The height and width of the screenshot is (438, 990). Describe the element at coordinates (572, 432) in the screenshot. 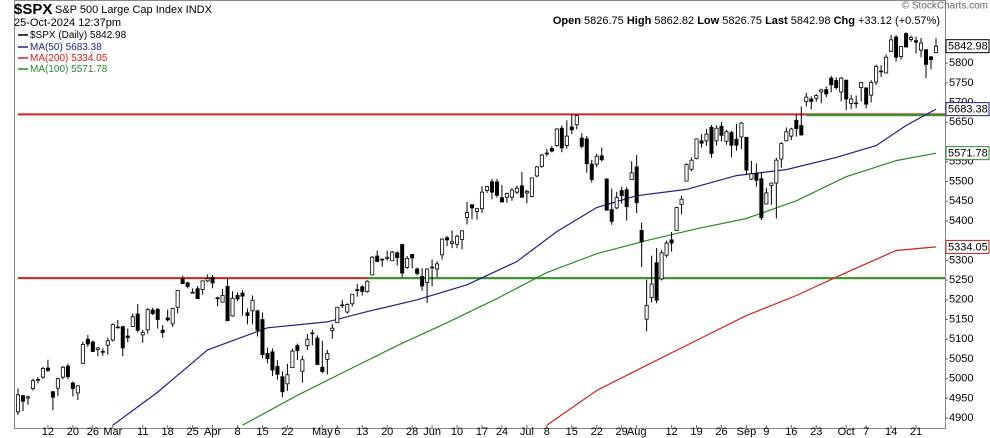

I see `x-tick-label: 15` at that location.